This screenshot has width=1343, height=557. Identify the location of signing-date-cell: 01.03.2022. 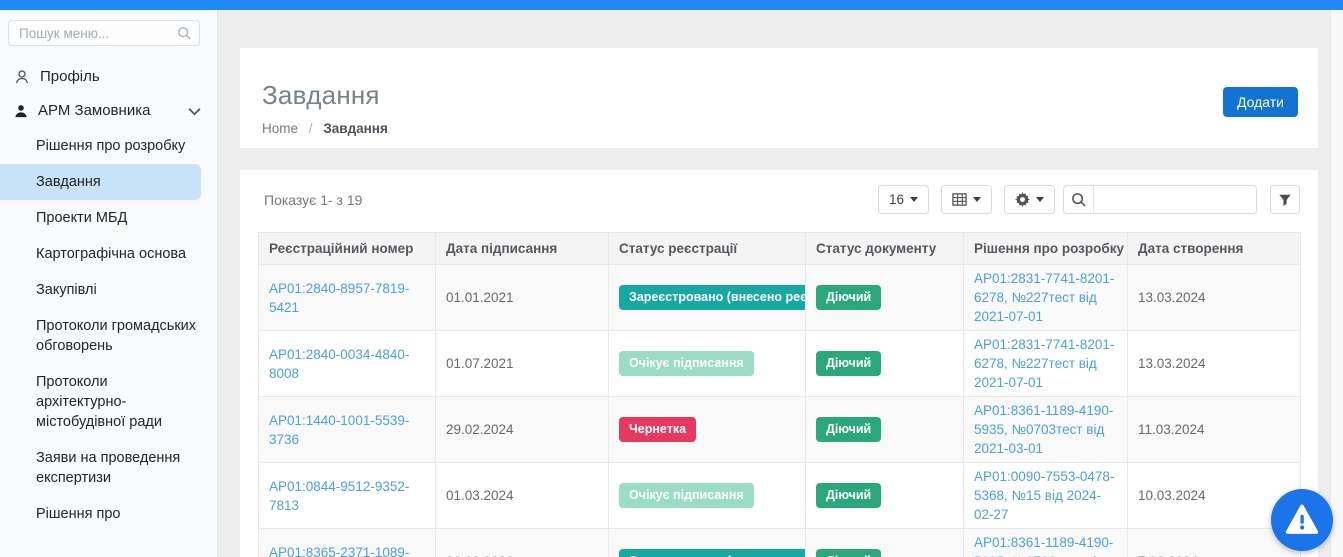
(522, 542).